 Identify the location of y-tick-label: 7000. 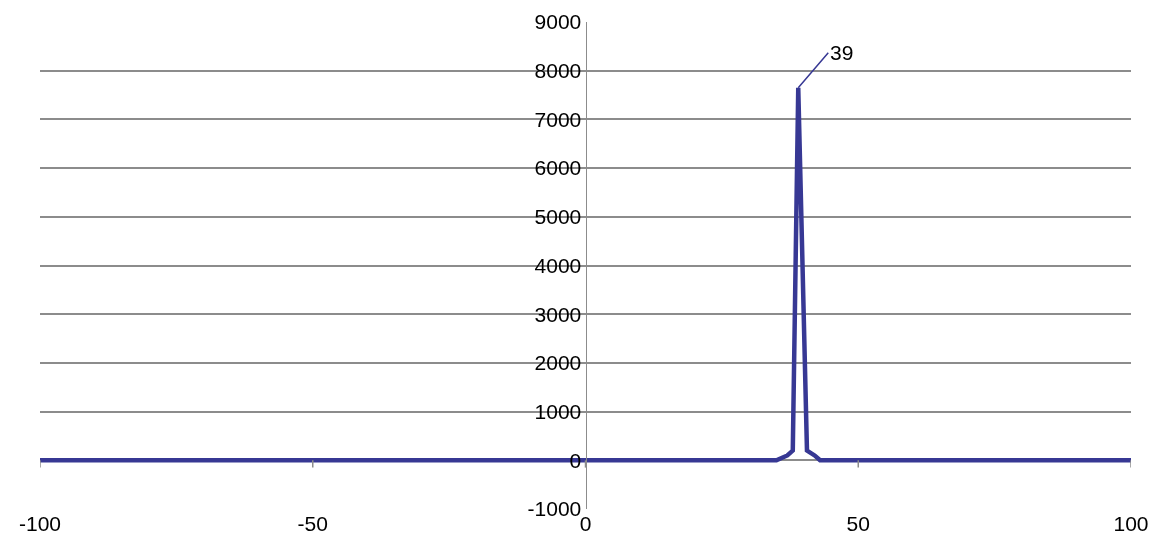
(558, 119).